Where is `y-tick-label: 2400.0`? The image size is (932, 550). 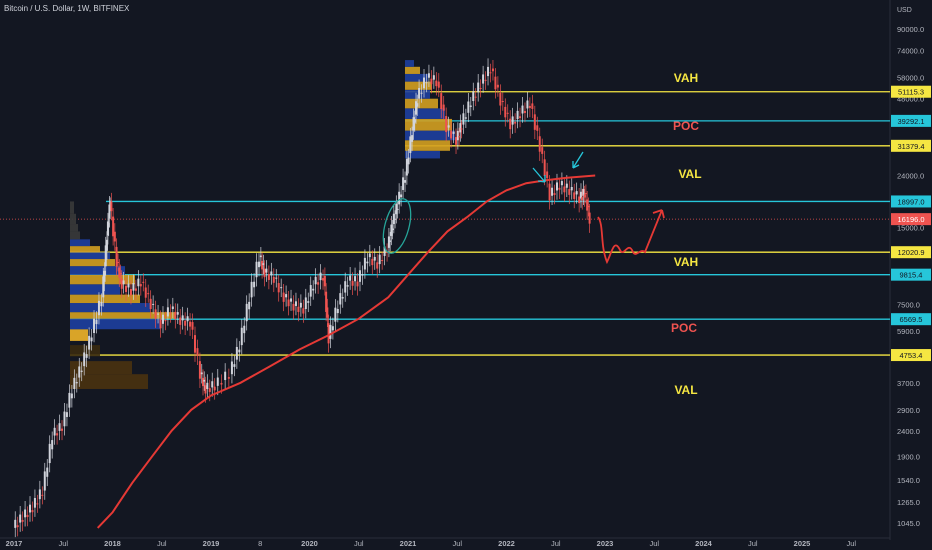
y-tick-label: 2400.0 is located at coordinates (908, 431).